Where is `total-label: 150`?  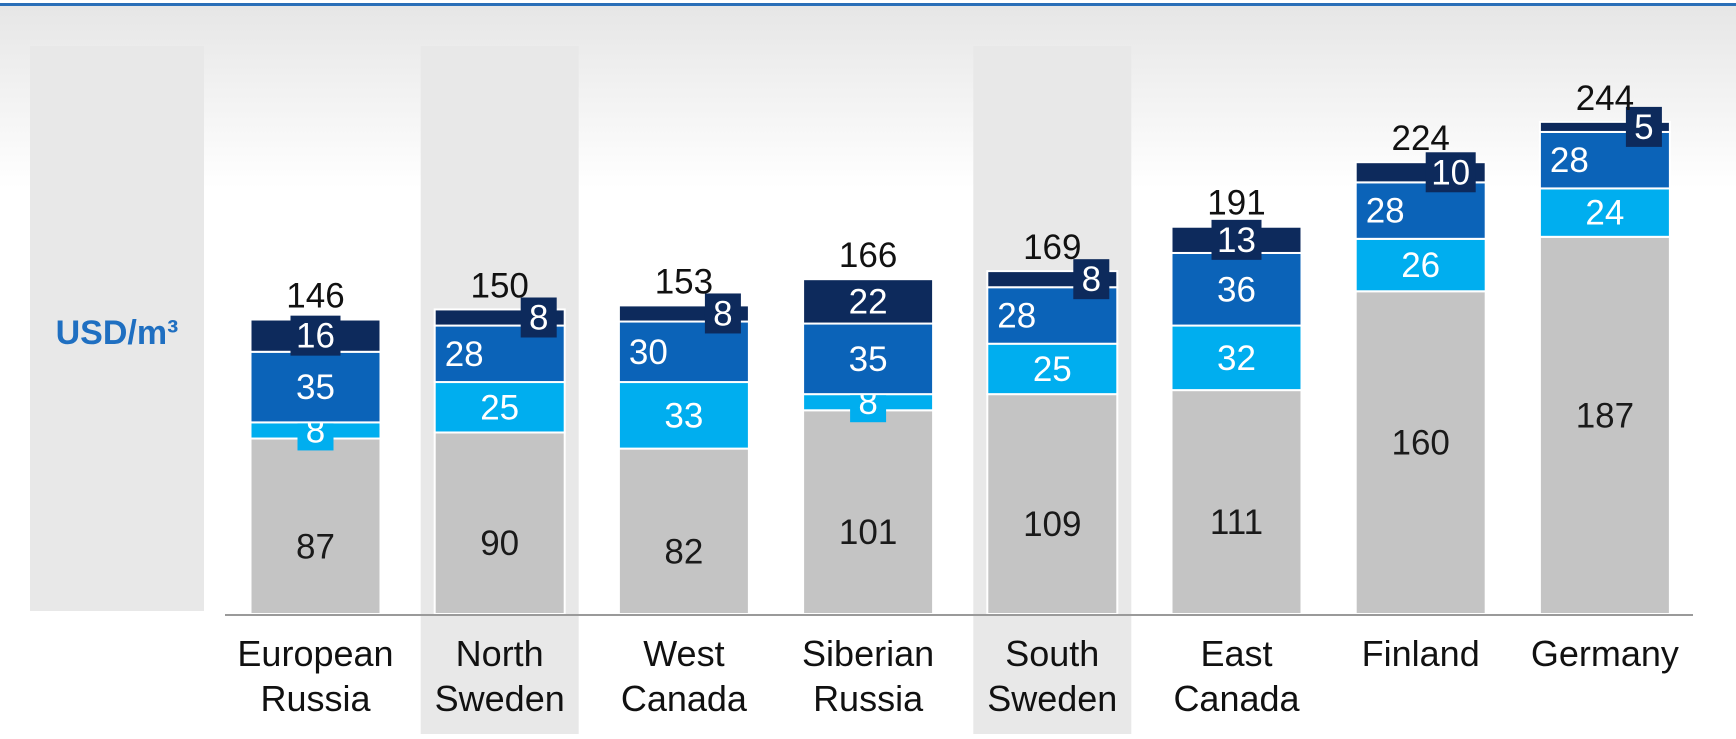 total-label: 150 is located at coordinates (499, 285).